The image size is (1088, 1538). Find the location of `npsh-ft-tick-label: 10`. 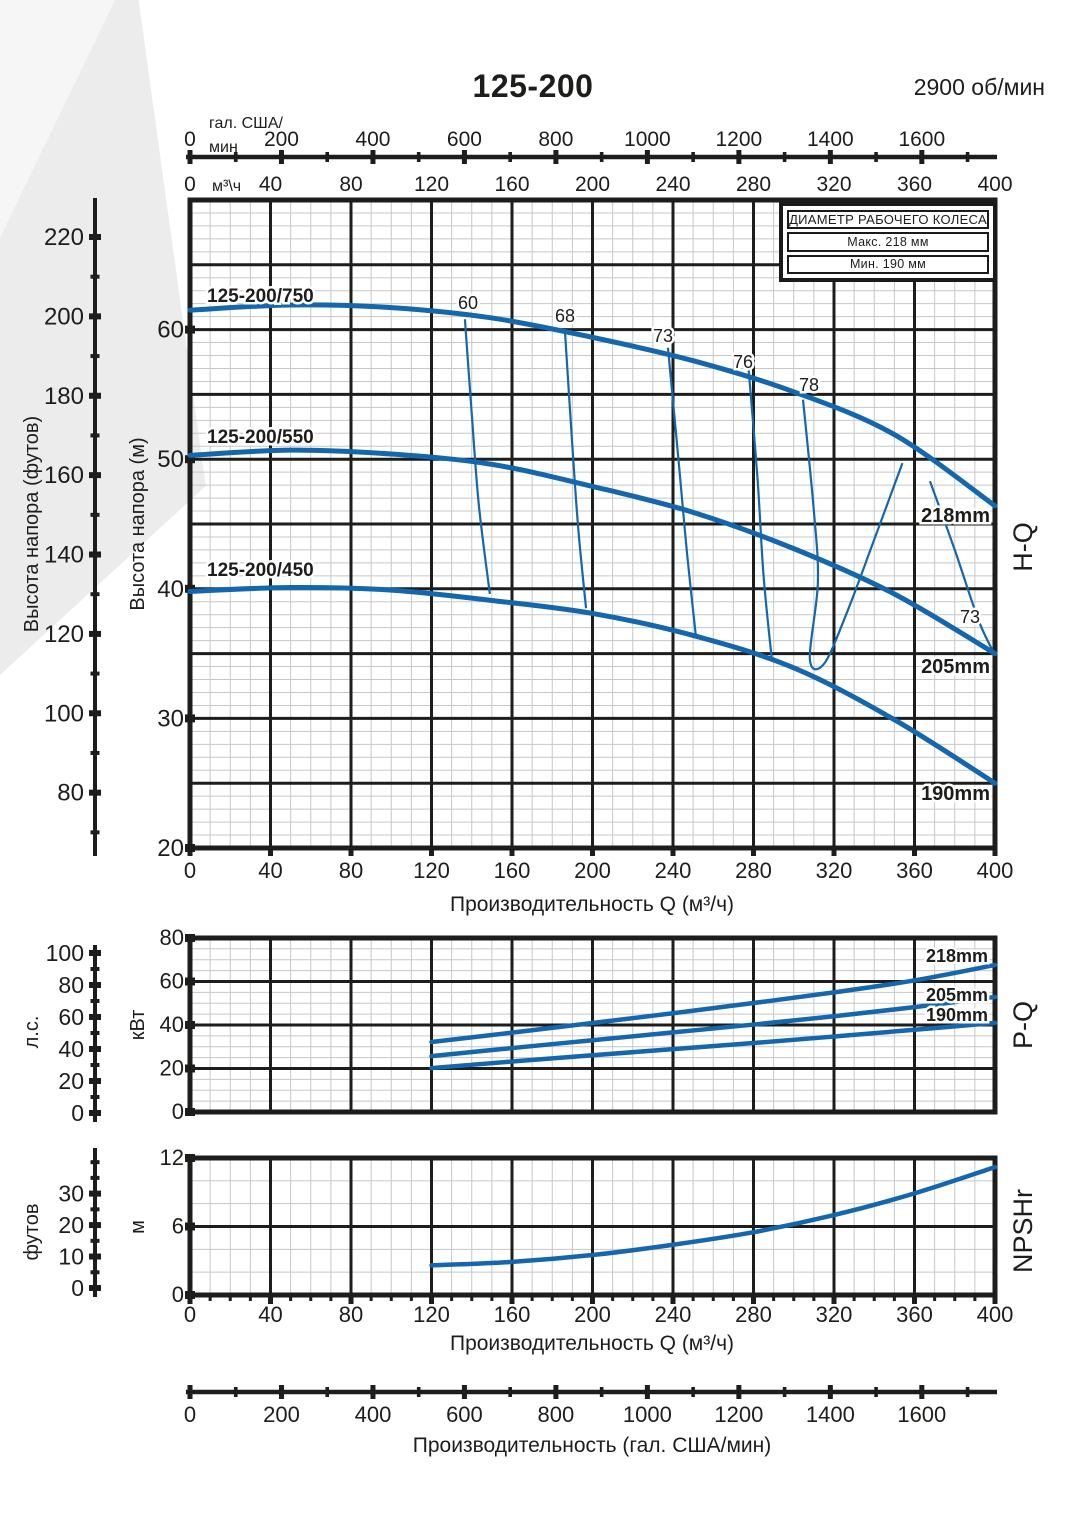

npsh-ft-tick-label: 10 is located at coordinates (71, 1257).